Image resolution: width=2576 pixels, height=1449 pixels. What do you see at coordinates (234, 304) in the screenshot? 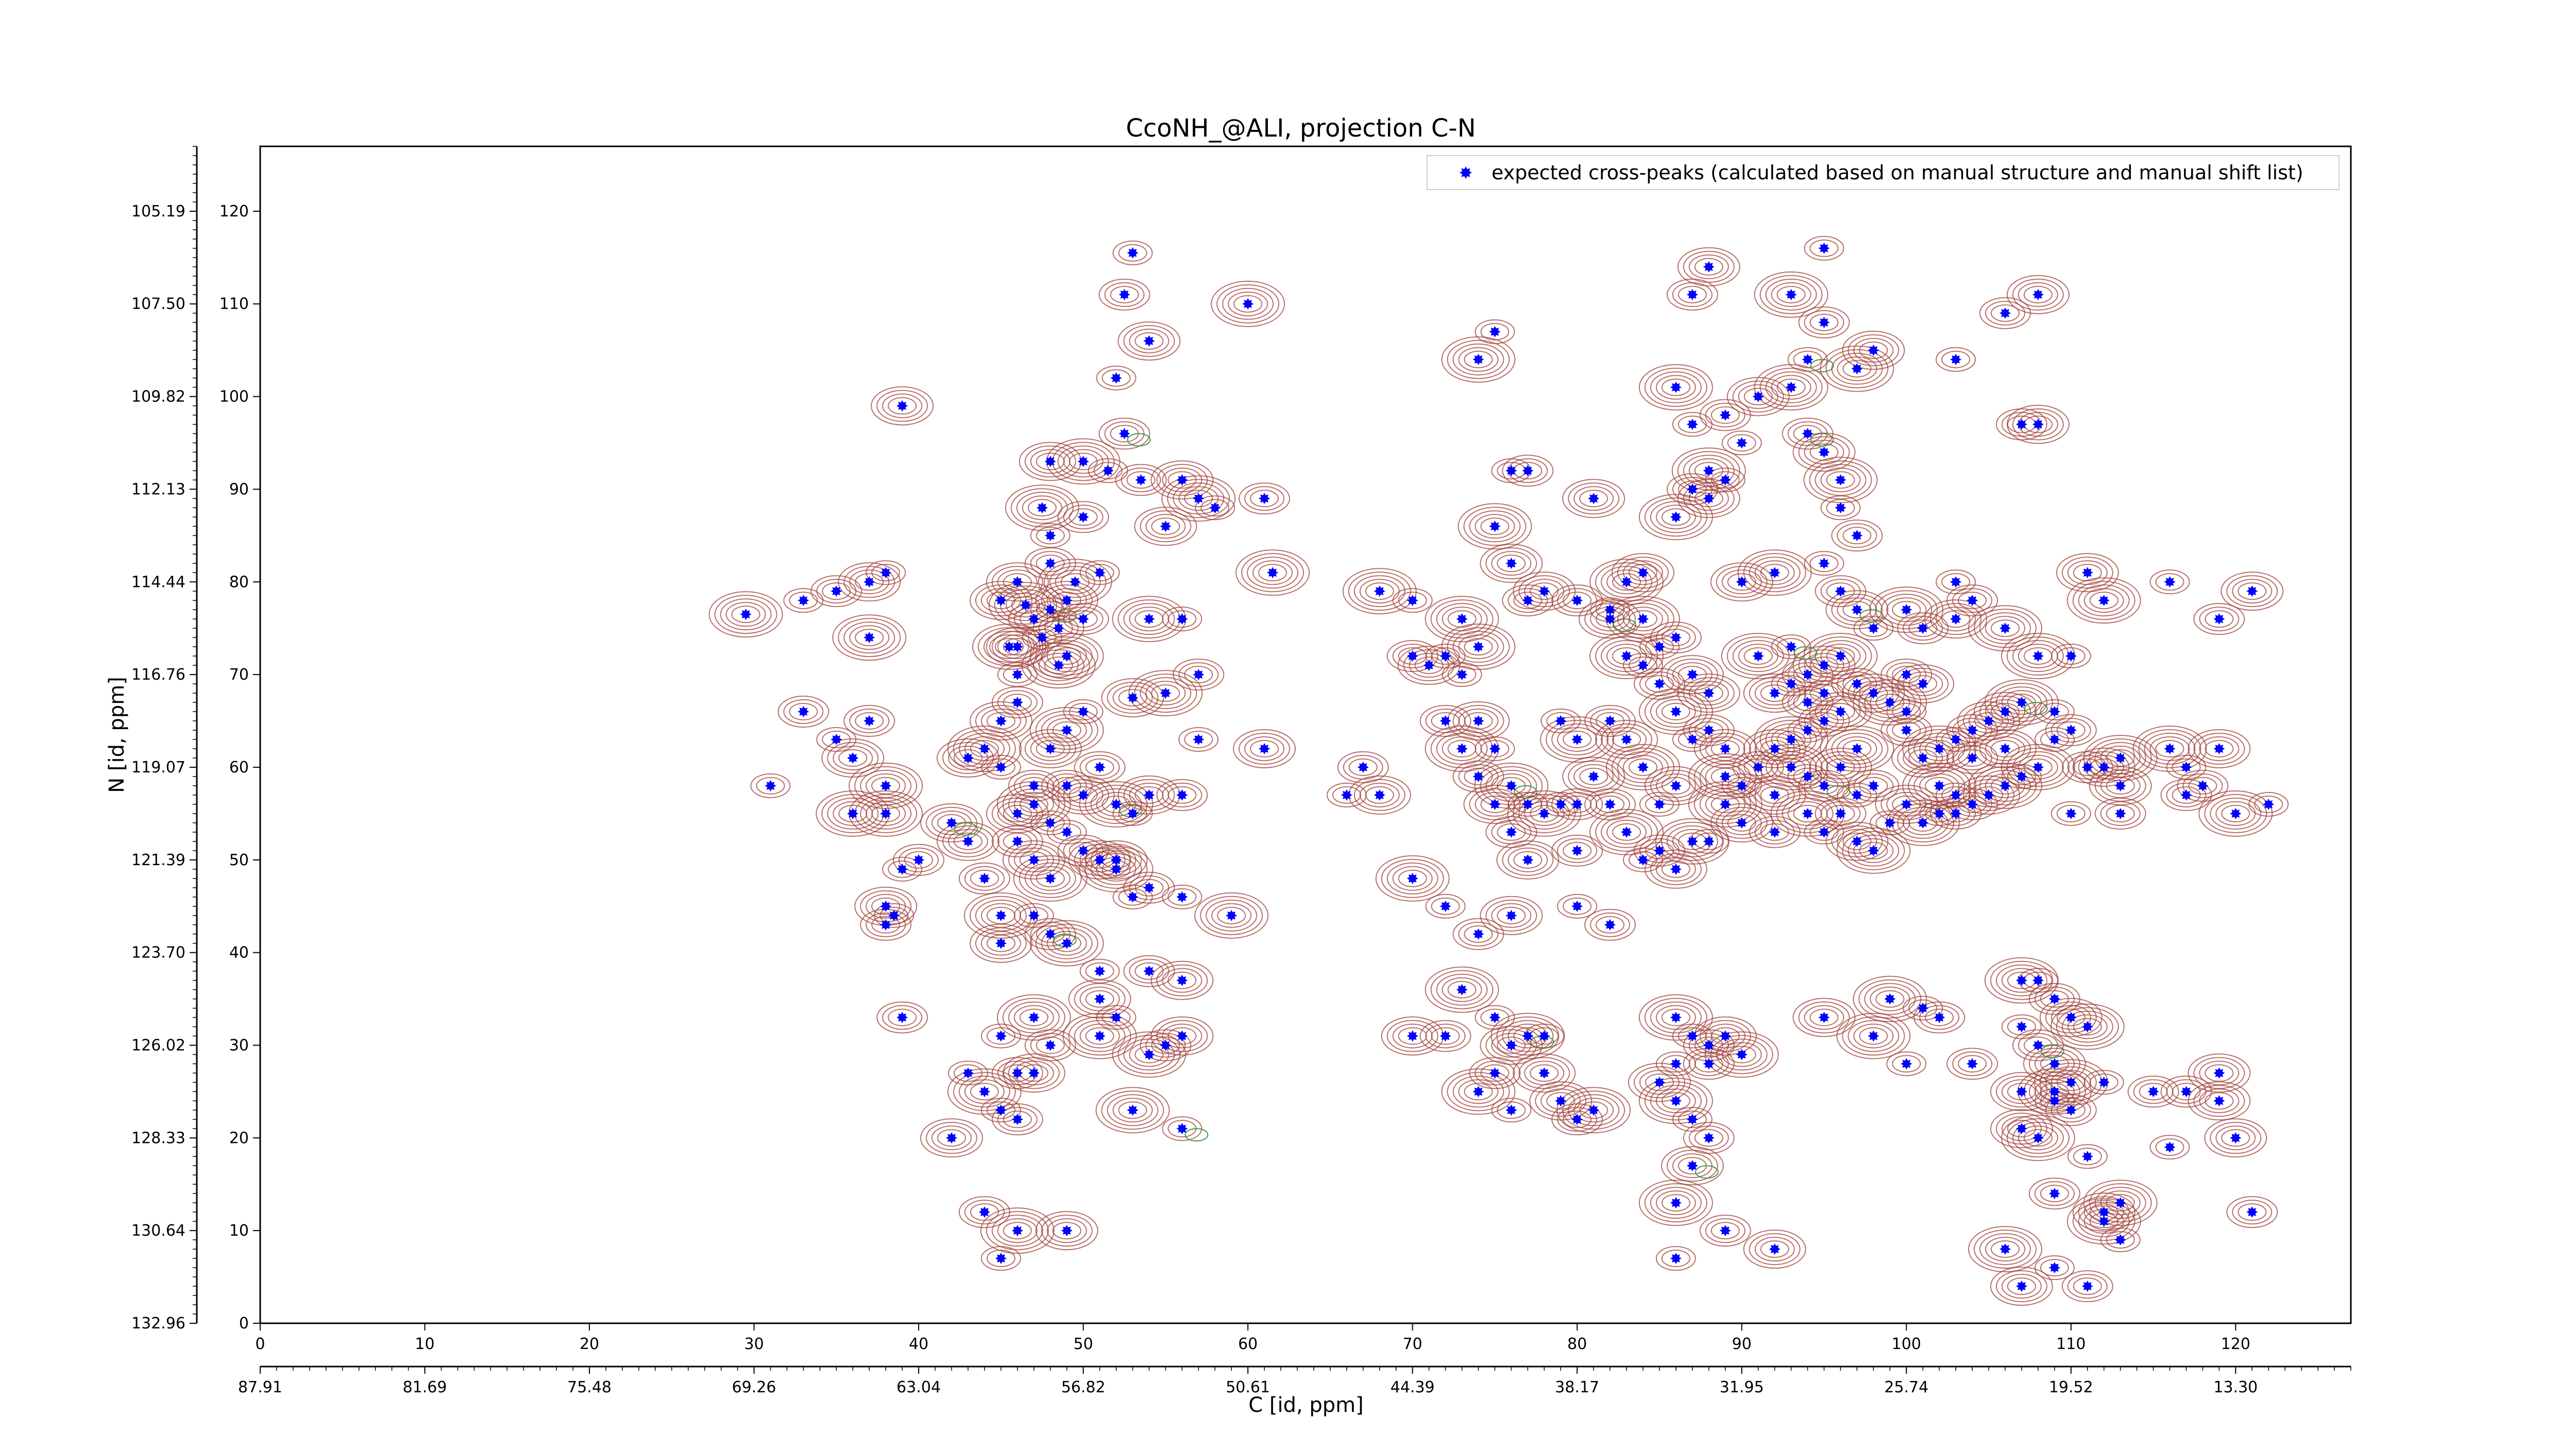
I see `y-tick-label: 110` at bounding box center [234, 304].